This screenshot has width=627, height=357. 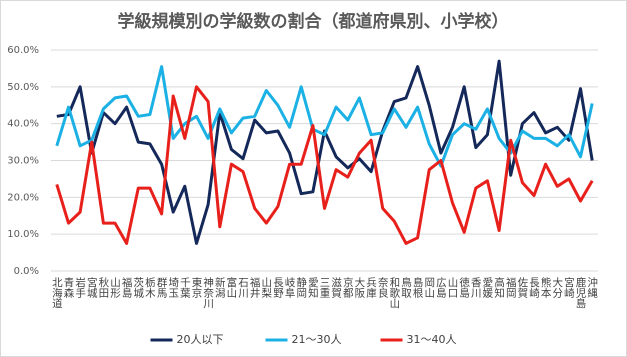 I want to click on x-tick-label: 鳥取, so click(x=406, y=287).